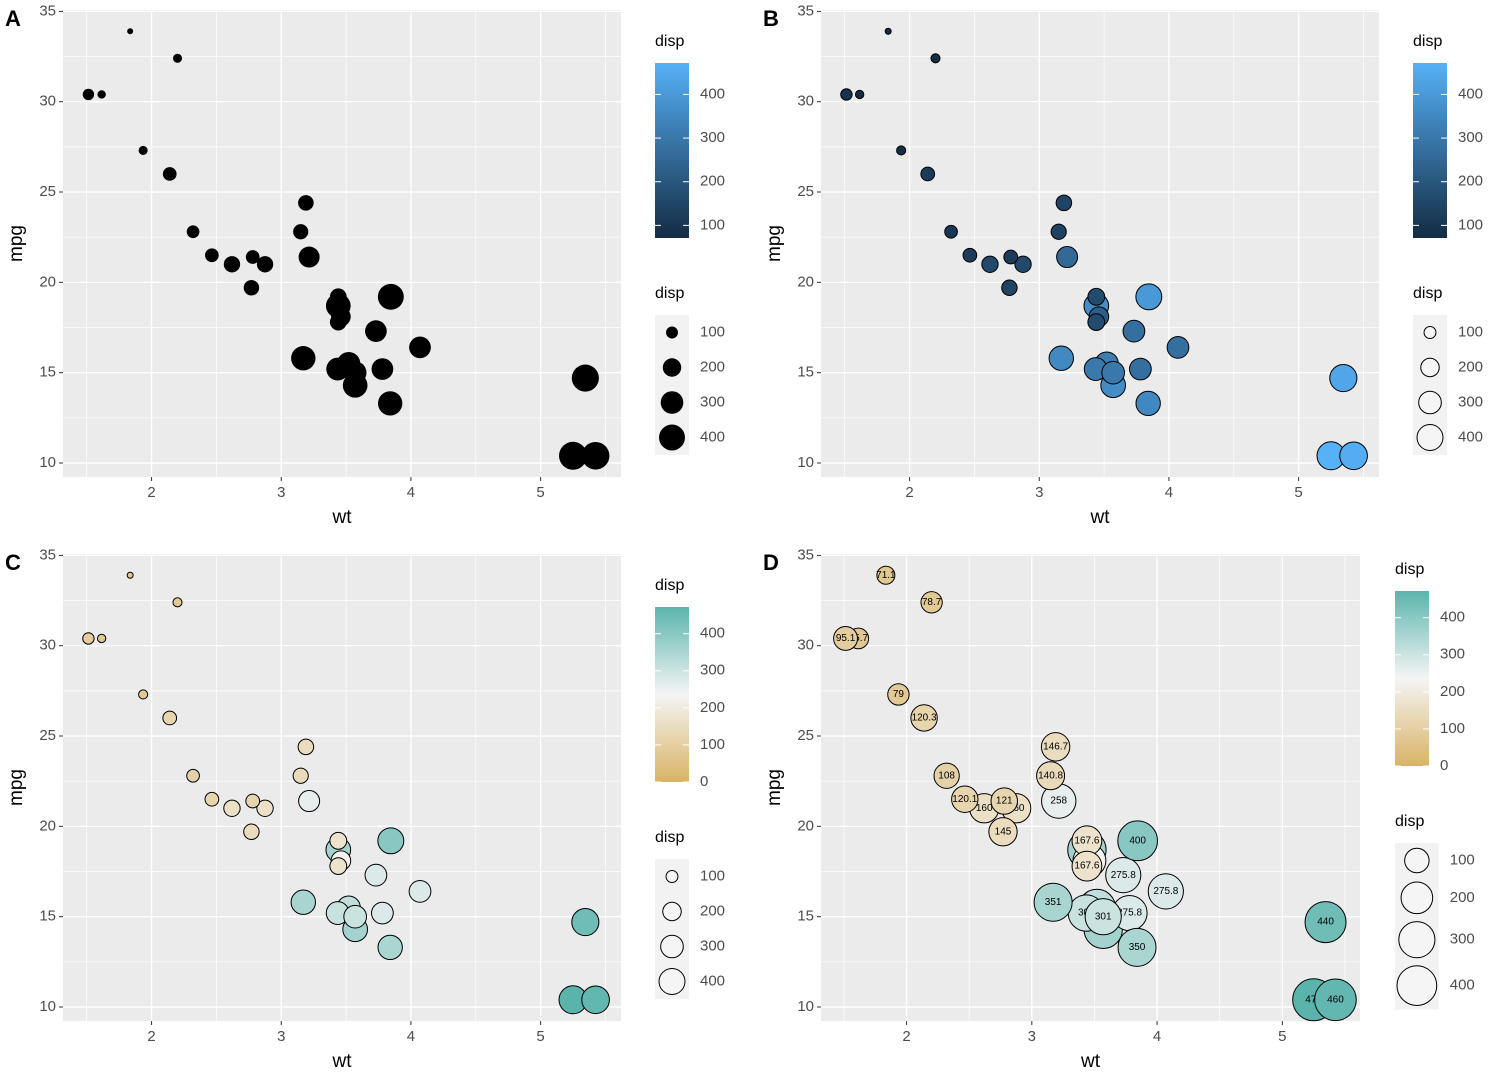  Describe the element at coordinates (13, 18) in the screenshot. I see `panel-tag: A` at that location.